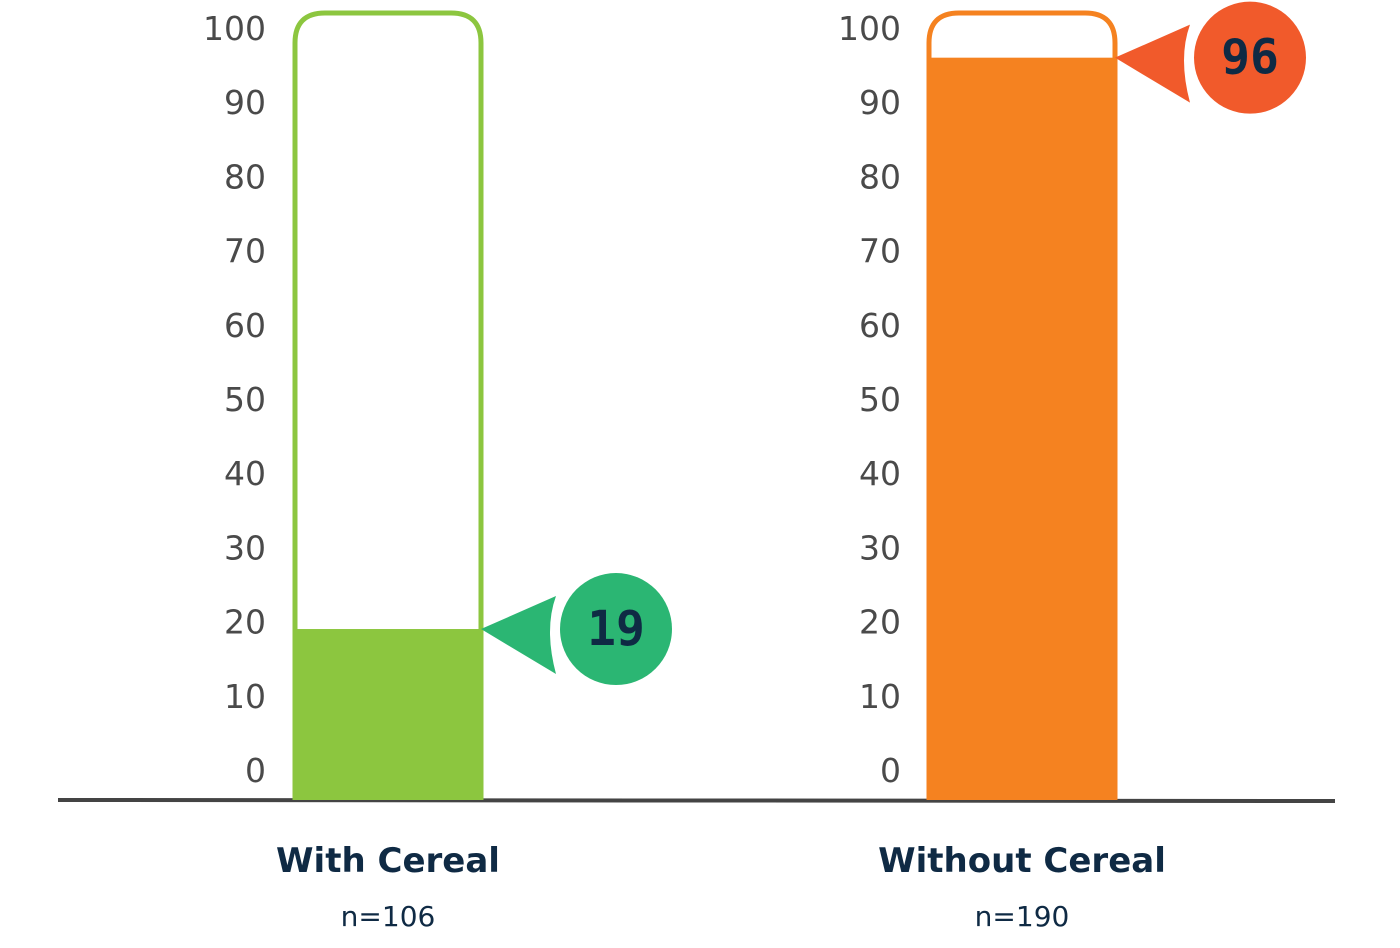  Describe the element at coordinates (388, 861) in the screenshot. I see `category-label: With Cereal` at that location.